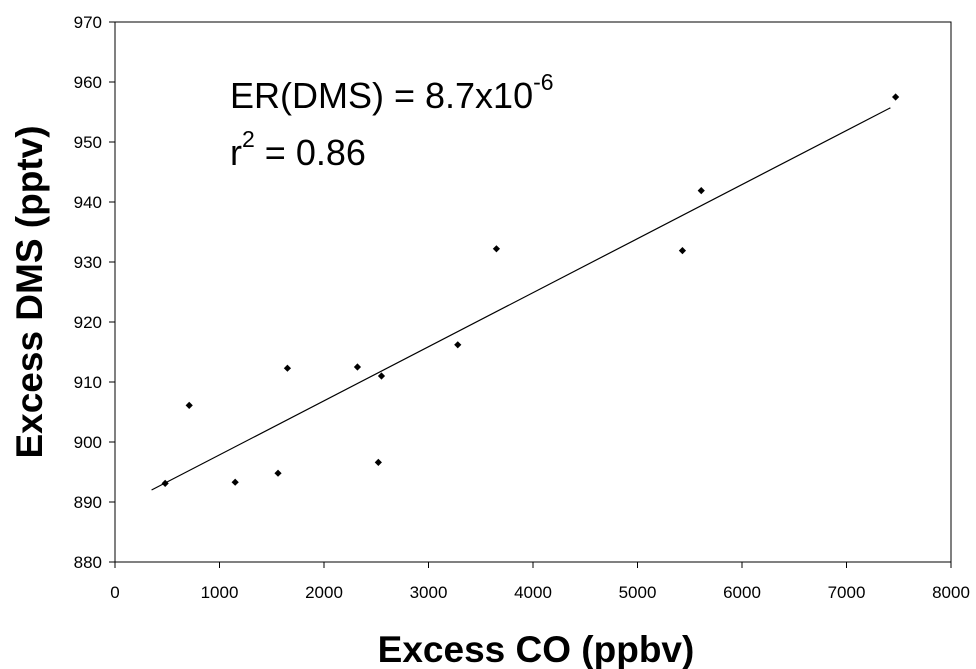 The height and width of the screenshot is (669, 976). What do you see at coordinates (88, 82) in the screenshot?
I see `y-tick-label: 960` at bounding box center [88, 82].